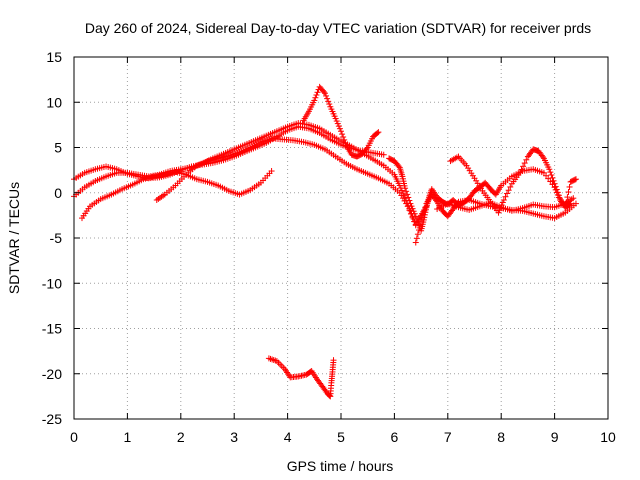 Image resolution: width=640 pixels, height=480 pixels. What do you see at coordinates (56, 238) in the screenshot?
I see `y-tick-label: -5` at bounding box center [56, 238].